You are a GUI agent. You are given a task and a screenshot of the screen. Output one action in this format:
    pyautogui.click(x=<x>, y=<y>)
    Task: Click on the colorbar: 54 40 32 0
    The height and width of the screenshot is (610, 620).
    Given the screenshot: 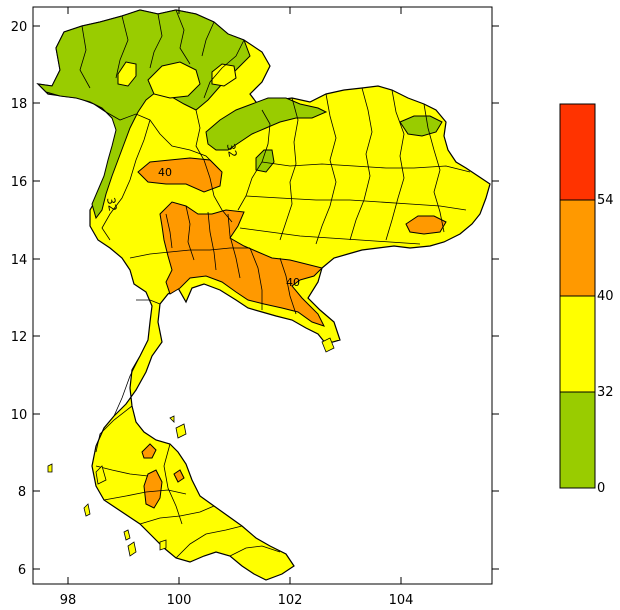 What is the action you would take?
    pyautogui.click(x=586, y=299)
    